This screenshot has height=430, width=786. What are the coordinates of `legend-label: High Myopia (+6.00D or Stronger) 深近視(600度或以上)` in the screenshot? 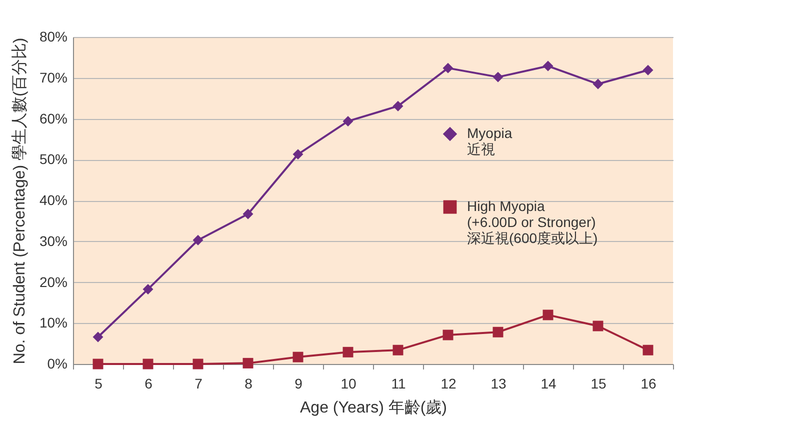 It's located at (532, 222).